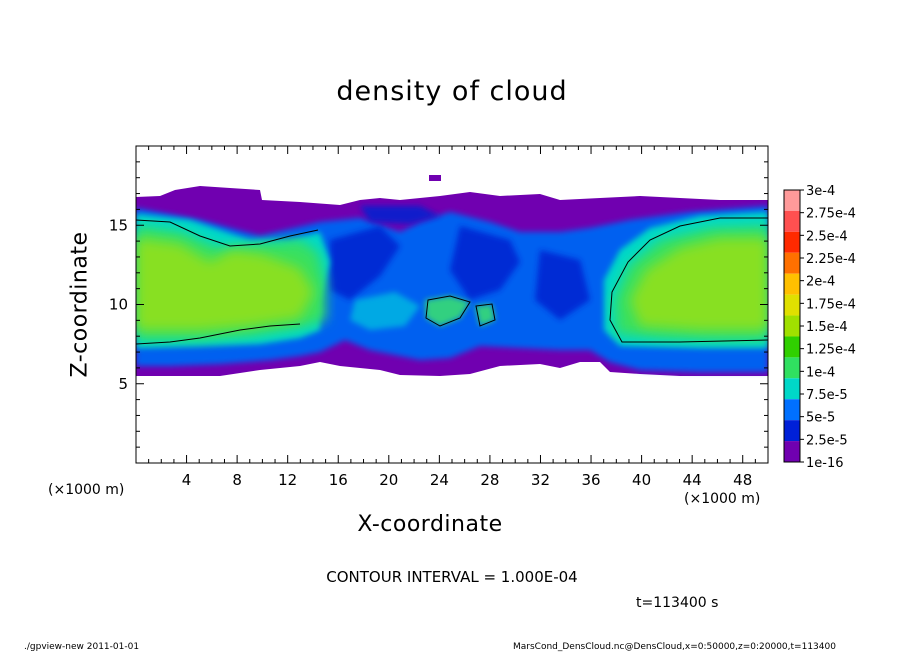  Describe the element at coordinates (86, 490) in the screenshot. I see `x-unit-label-left: (×1000 m)` at that location.